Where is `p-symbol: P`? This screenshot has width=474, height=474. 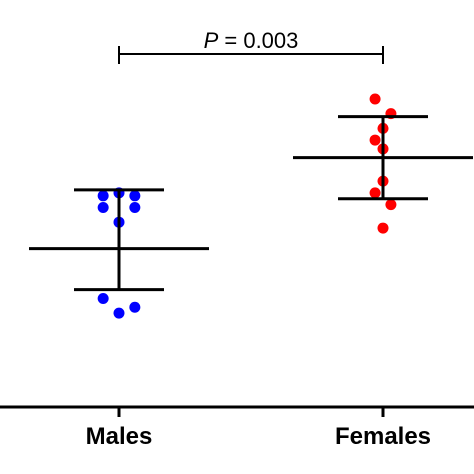 p-symbol: P is located at coordinates (211, 40).